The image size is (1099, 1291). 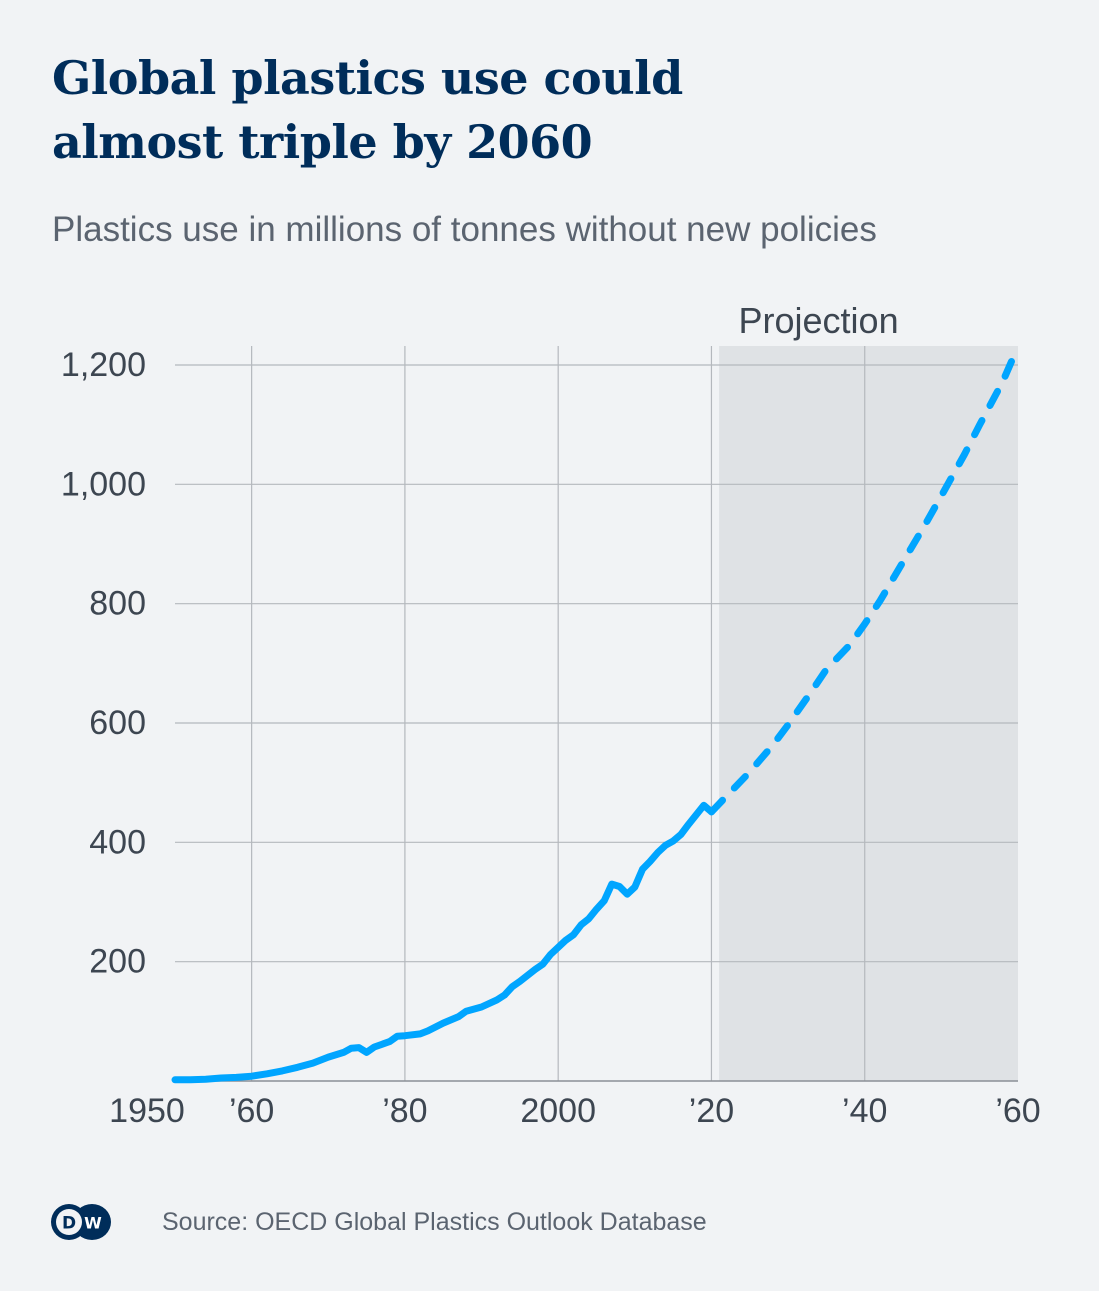 What do you see at coordinates (558, 1111) in the screenshot?
I see `x-tick-label: 2000` at bounding box center [558, 1111].